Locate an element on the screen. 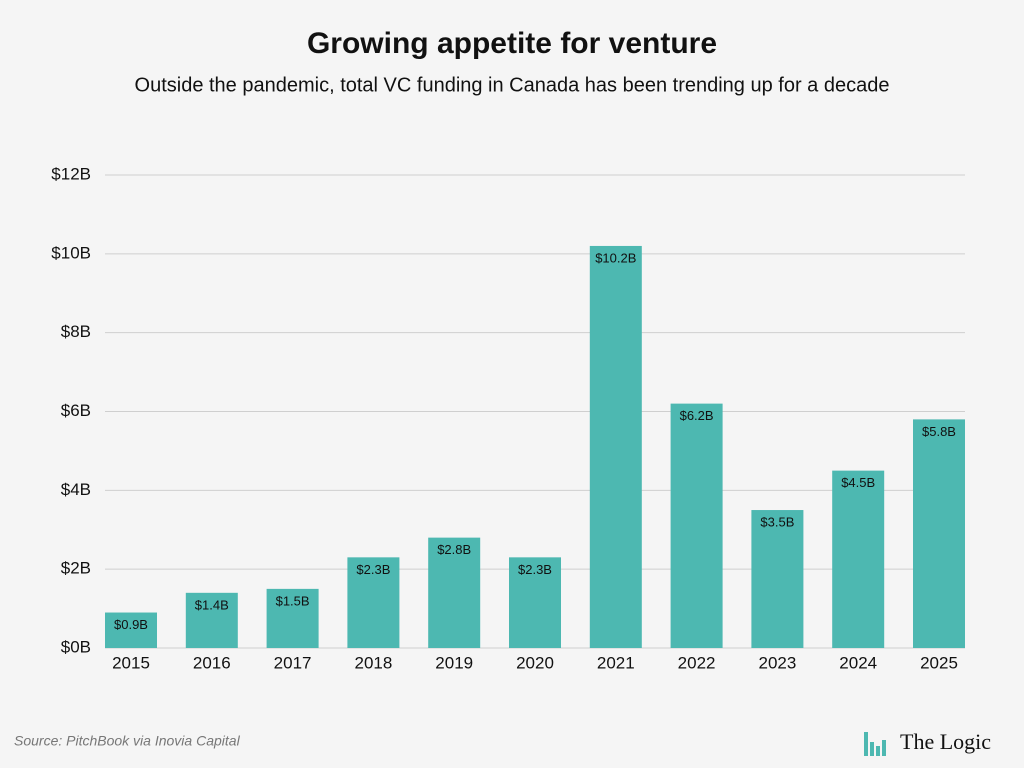 Image resolution: width=1024 pixels, height=768 pixels. brand-logo-icon is located at coordinates (875, 744).